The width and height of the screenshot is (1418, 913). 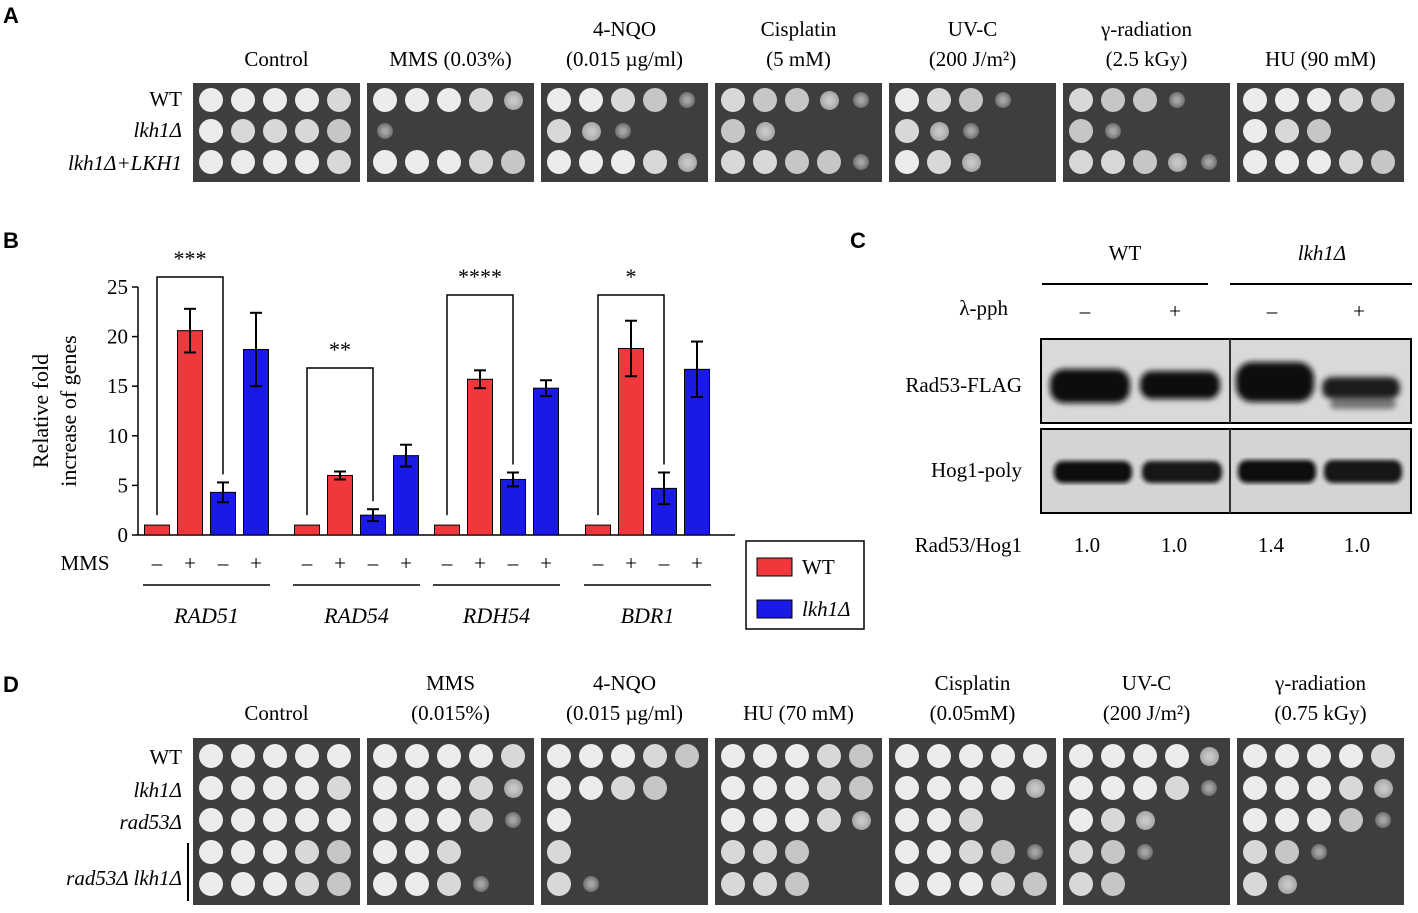 I want to click on condition-label: Control, so click(x=276, y=713).